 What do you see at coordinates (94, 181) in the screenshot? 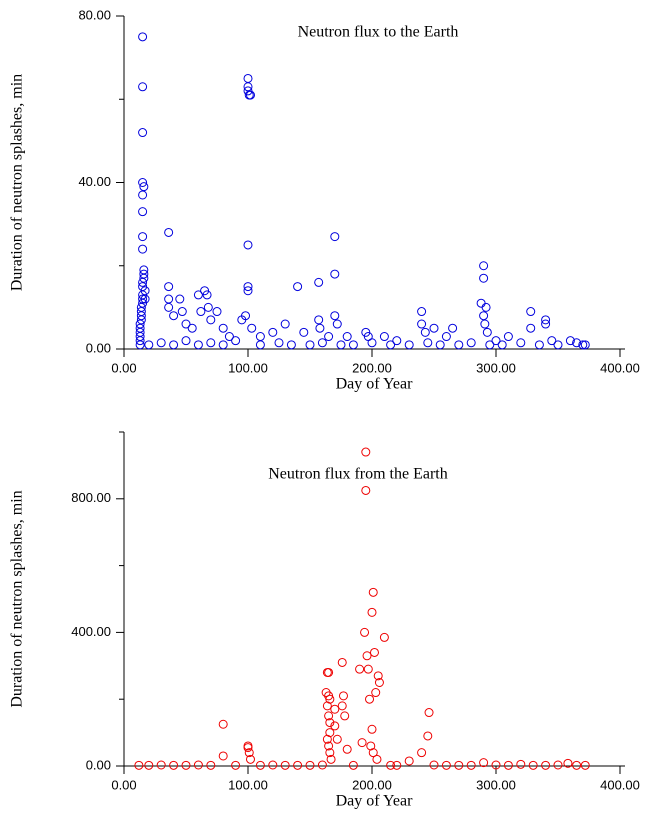
I see `y-tick-label: 40.00` at bounding box center [94, 181].